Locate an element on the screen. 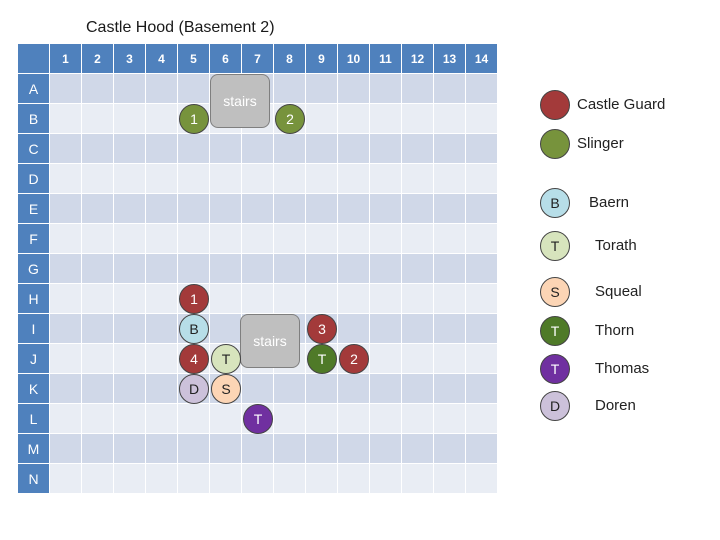 The height and width of the screenshot is (540, 720). token-castle-guard: 3 is located at coordinates (322, 329).